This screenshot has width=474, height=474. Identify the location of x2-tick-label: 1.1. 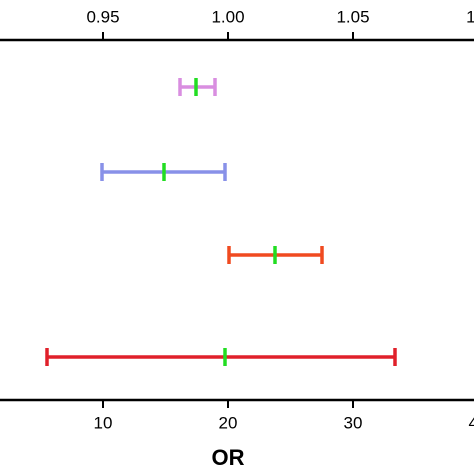
(470, 16).